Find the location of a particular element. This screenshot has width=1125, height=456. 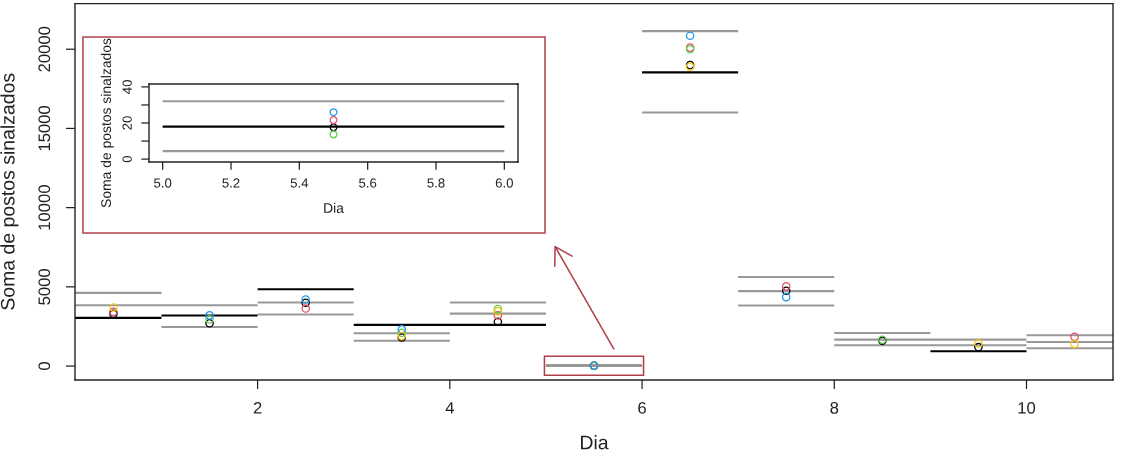

y-tick-label: 20 is located at coordinates (127, 123).